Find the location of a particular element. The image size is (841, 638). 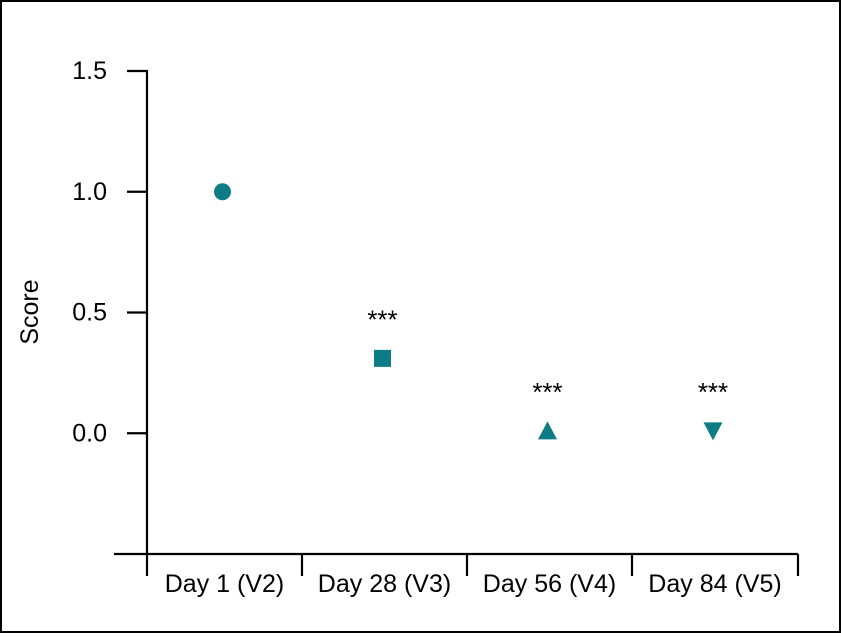

x-category-label: Day 1 (V2) is located at coordinates (224, 584).